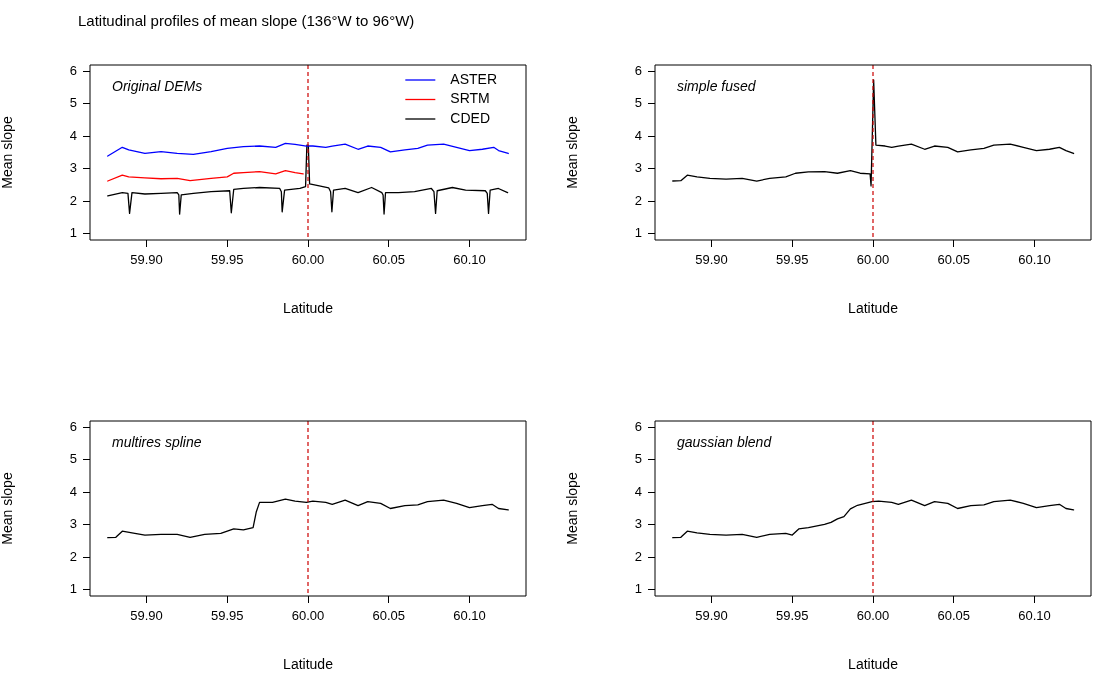 The width and height of the screenshot is (1094, 678). Describe the element at coordinates (470, 117) in the screenshot. I see `legend-label: CDED` at that location.